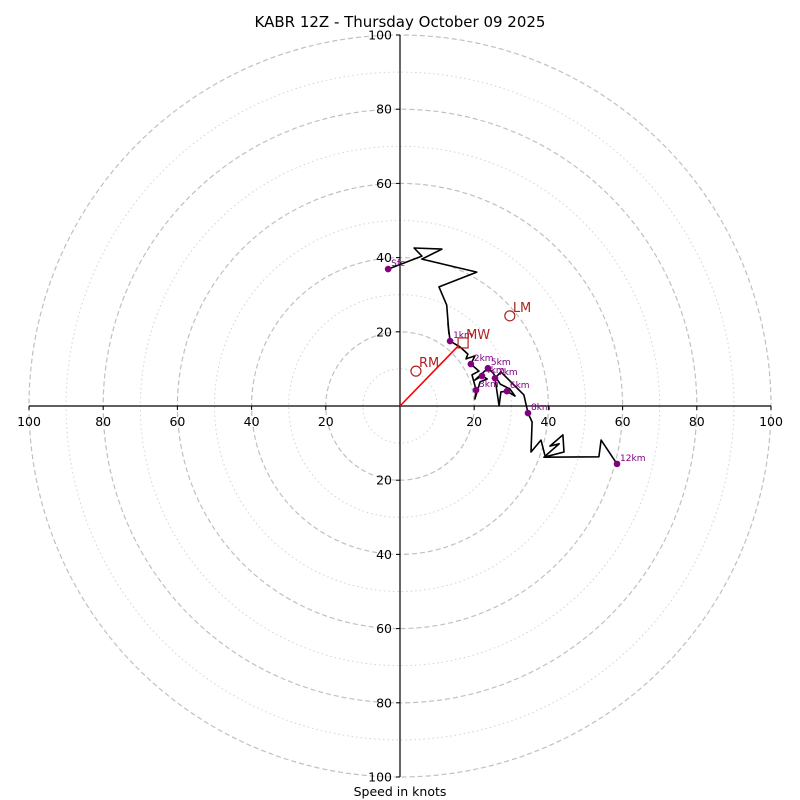 The width and height of the screenshot is (800, 800). I want to click on storm-motion-lm-label: LM, so click(522, 308).